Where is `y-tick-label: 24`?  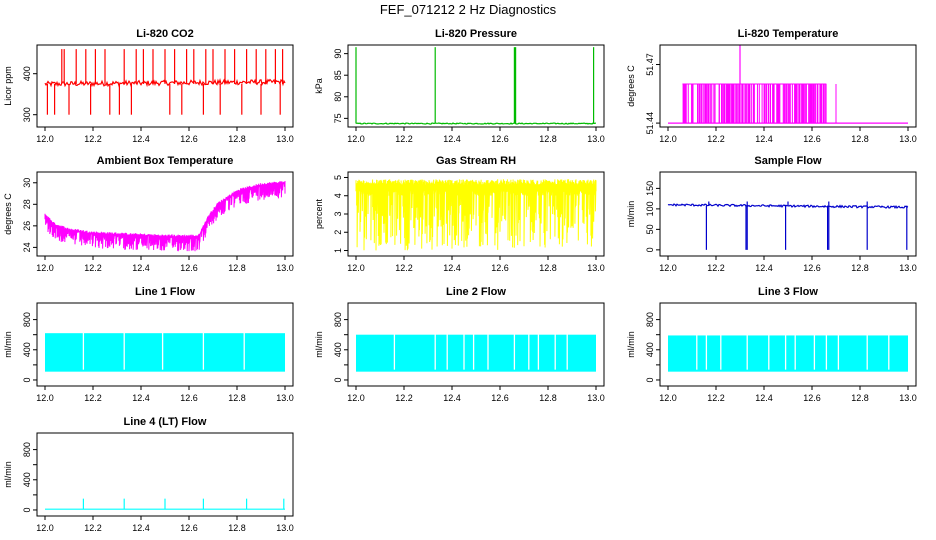 y-tick-label: 24 is located at coordinates (27, 247).